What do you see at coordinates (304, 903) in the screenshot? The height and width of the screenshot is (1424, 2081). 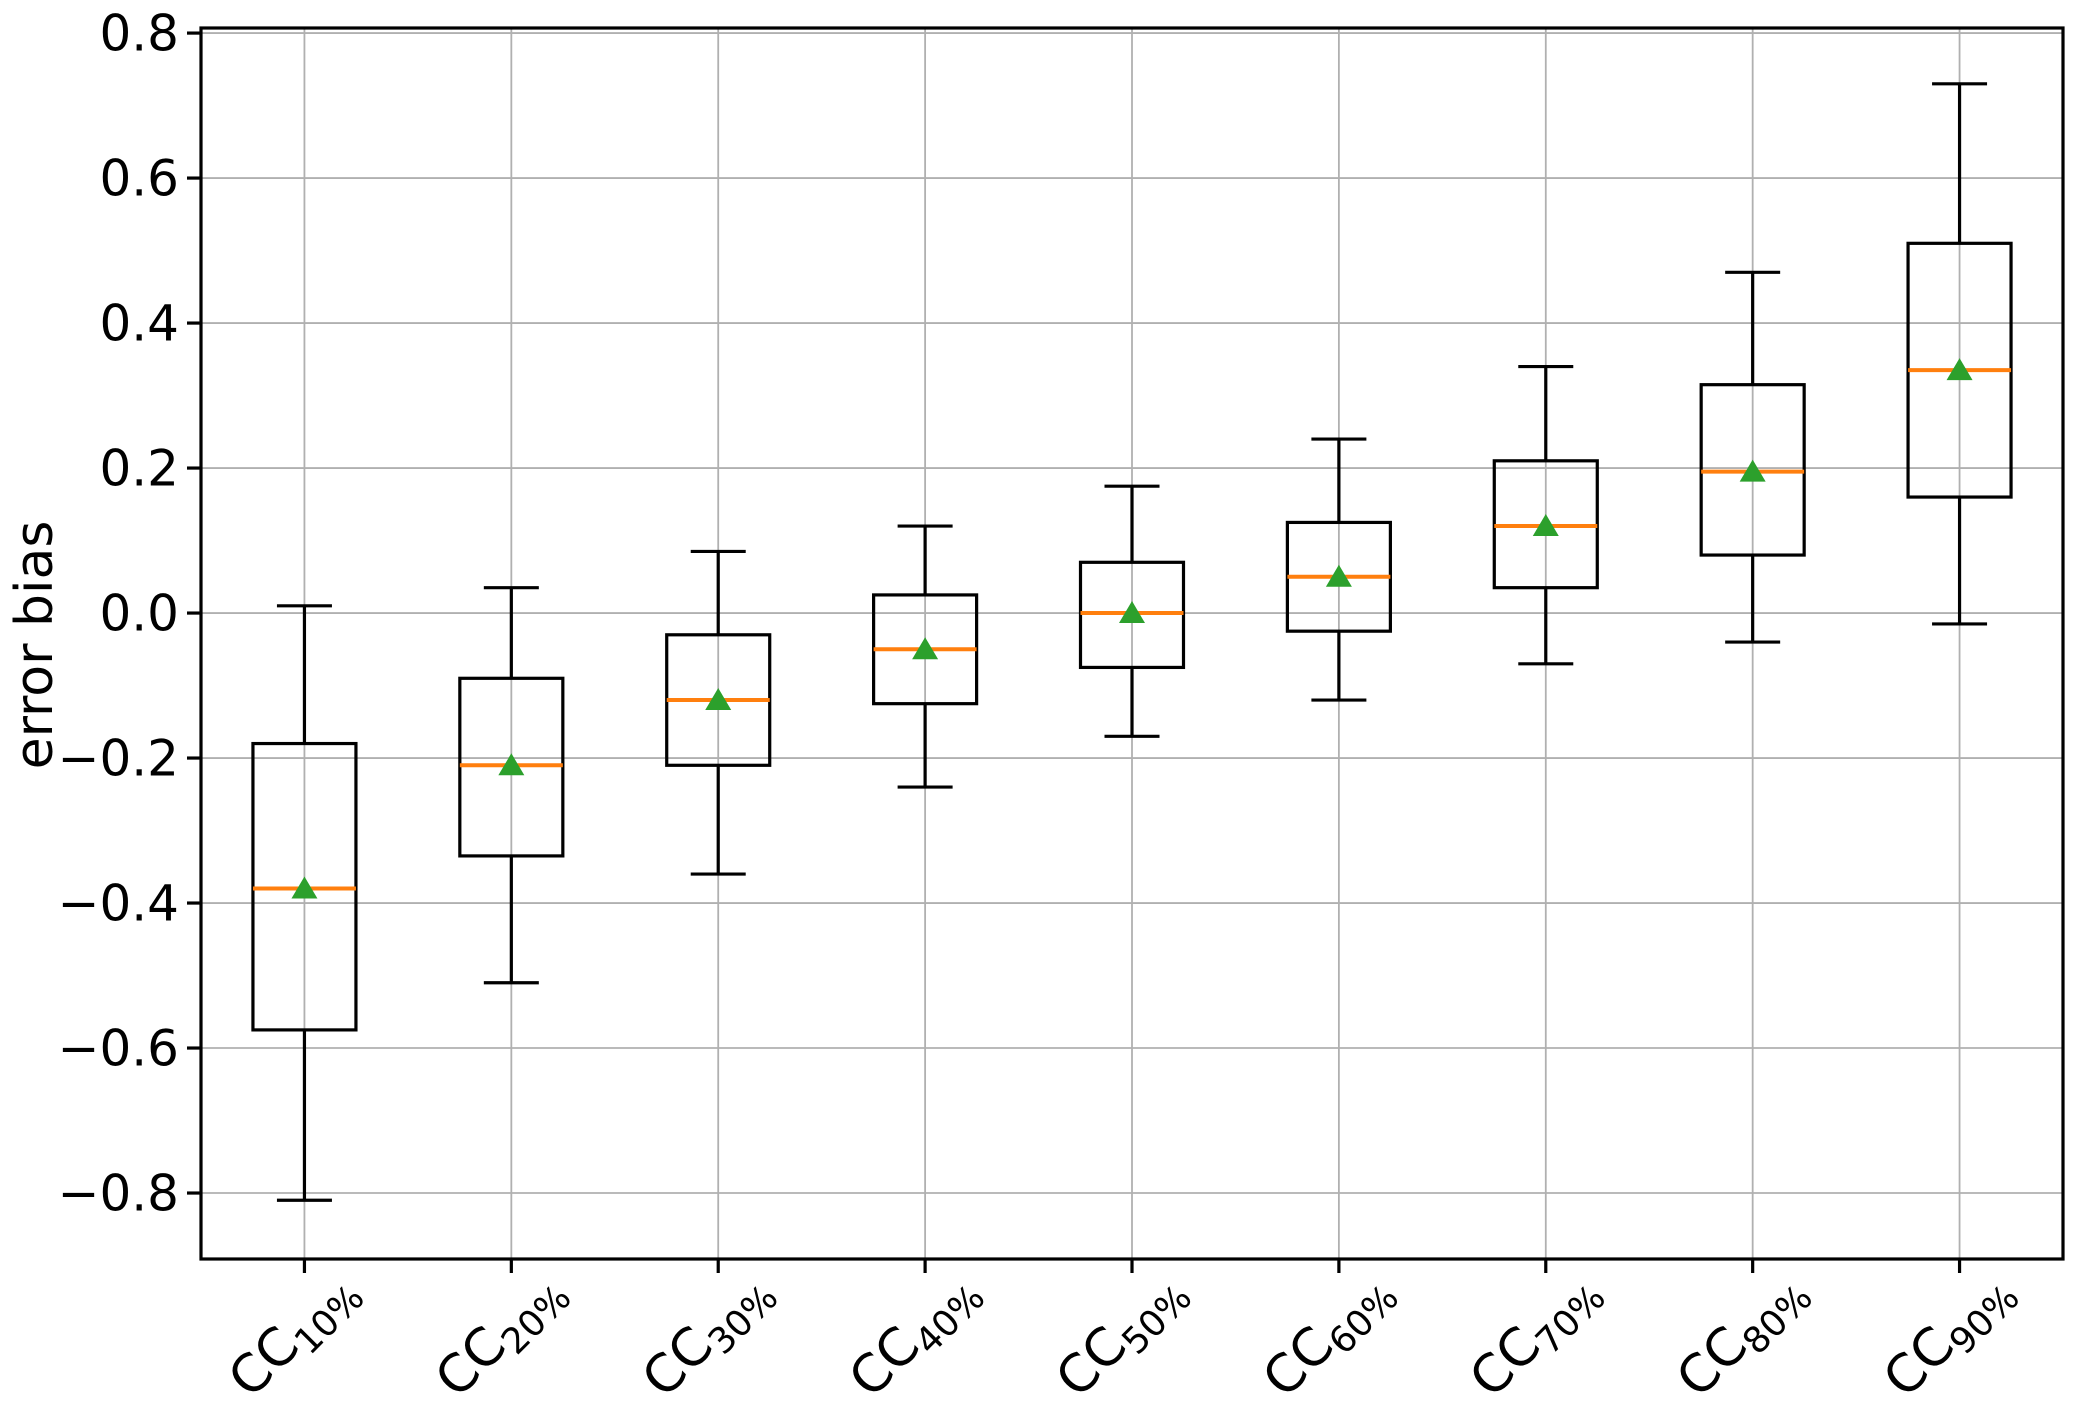 I see `box-CC10%` at bounding box center [304, 903].